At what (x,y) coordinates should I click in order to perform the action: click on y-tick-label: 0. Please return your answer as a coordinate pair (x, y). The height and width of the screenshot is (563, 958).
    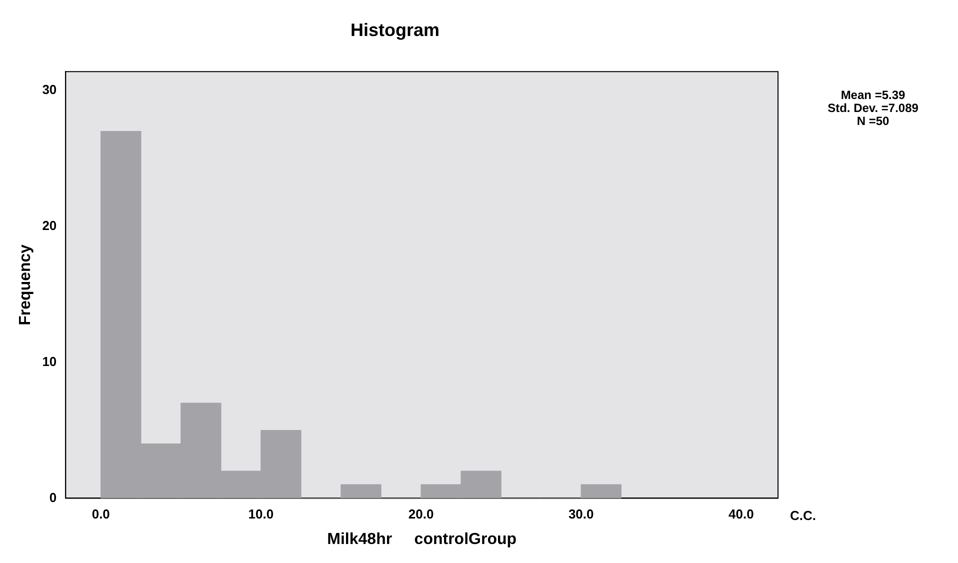
    Looking at the image, I should click on (53, 497).